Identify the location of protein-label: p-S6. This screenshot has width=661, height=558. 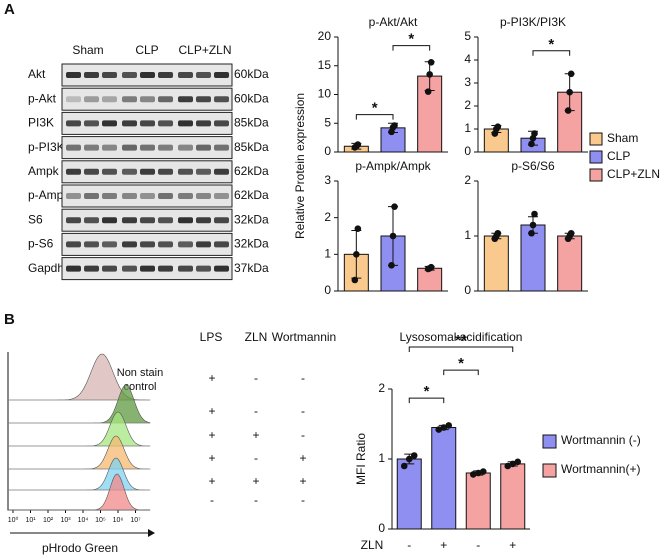
(41, 244).